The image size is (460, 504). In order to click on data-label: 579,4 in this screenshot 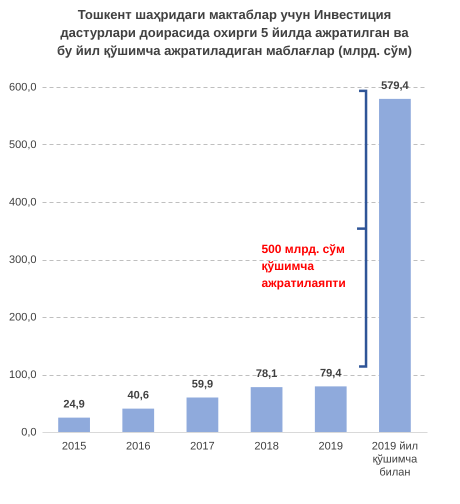, I will do `click(395, 86)`.